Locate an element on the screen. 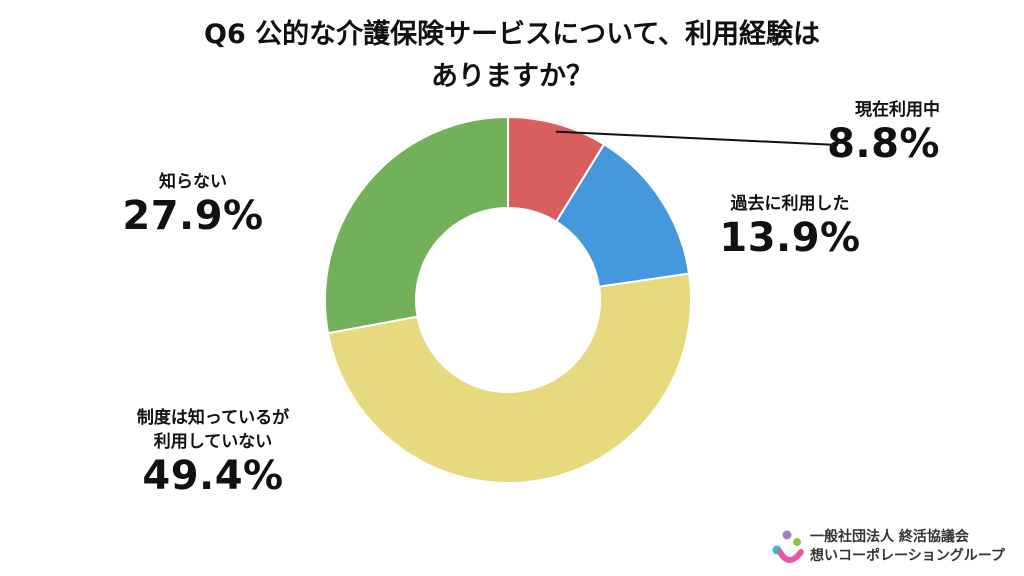  logo-mark-icon is located at coordinates (788, 546).